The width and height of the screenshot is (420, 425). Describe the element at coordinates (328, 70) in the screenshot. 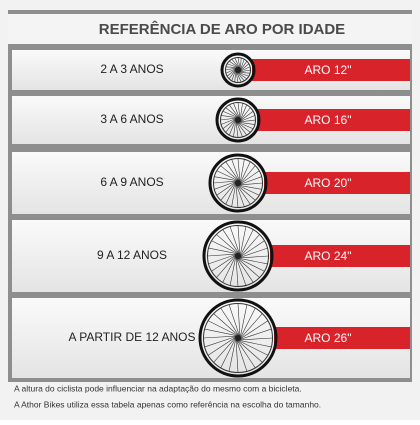

I see `rim-label: ARO 12"` at that location.